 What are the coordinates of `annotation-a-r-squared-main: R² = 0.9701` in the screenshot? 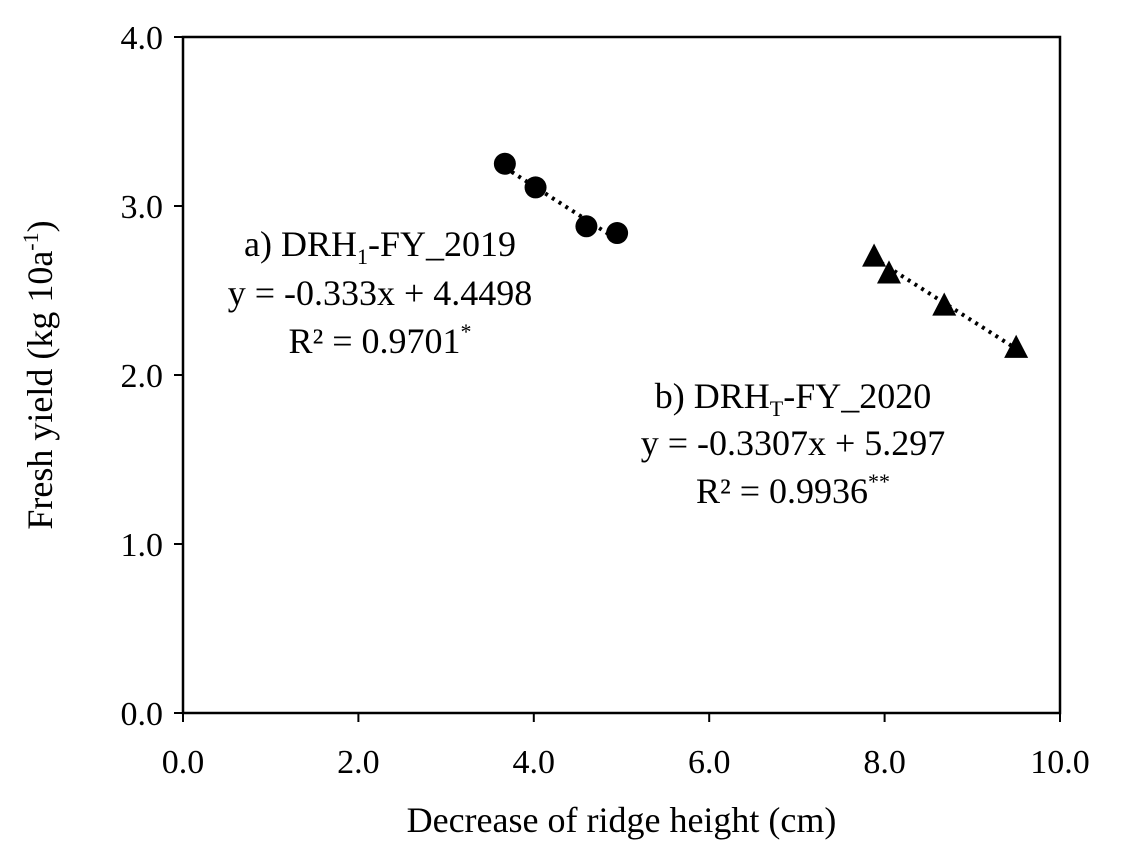 It's located at (374, 341).